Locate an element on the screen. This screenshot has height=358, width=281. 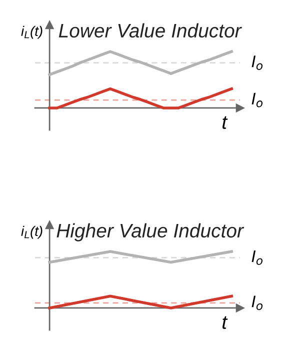
chart-title: Higher Value Inductor is located at coordinates (150, 232).